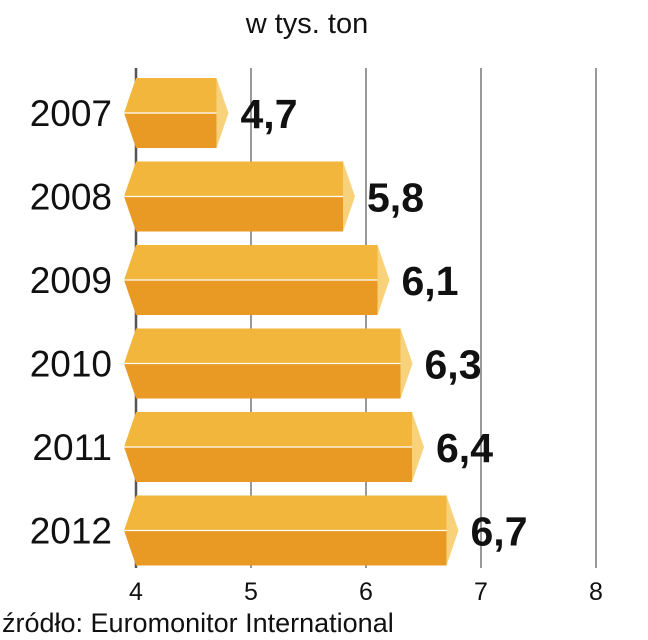 The image size is (648, 640). Describe the element at coordinates (395, 198) in the screenshot. I see `value-label-2008: 5,8` at that location.